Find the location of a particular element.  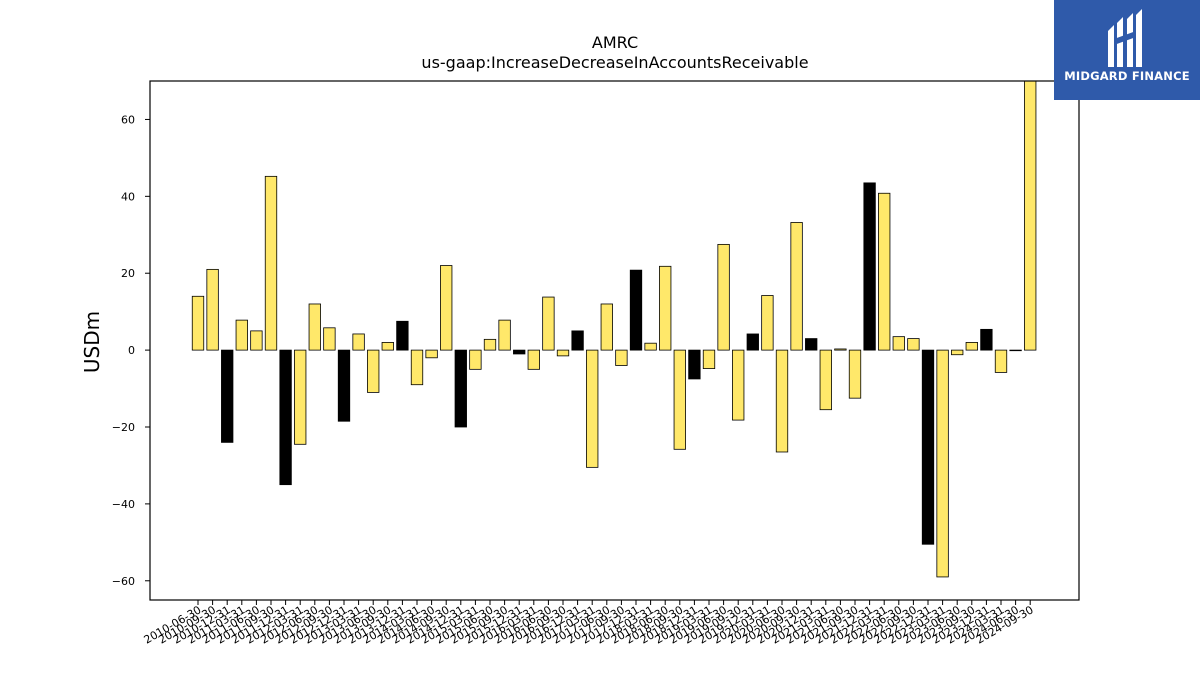

midgard-finance-logo: MIDGARD FINANCE is located at coordinates (1127, 50).